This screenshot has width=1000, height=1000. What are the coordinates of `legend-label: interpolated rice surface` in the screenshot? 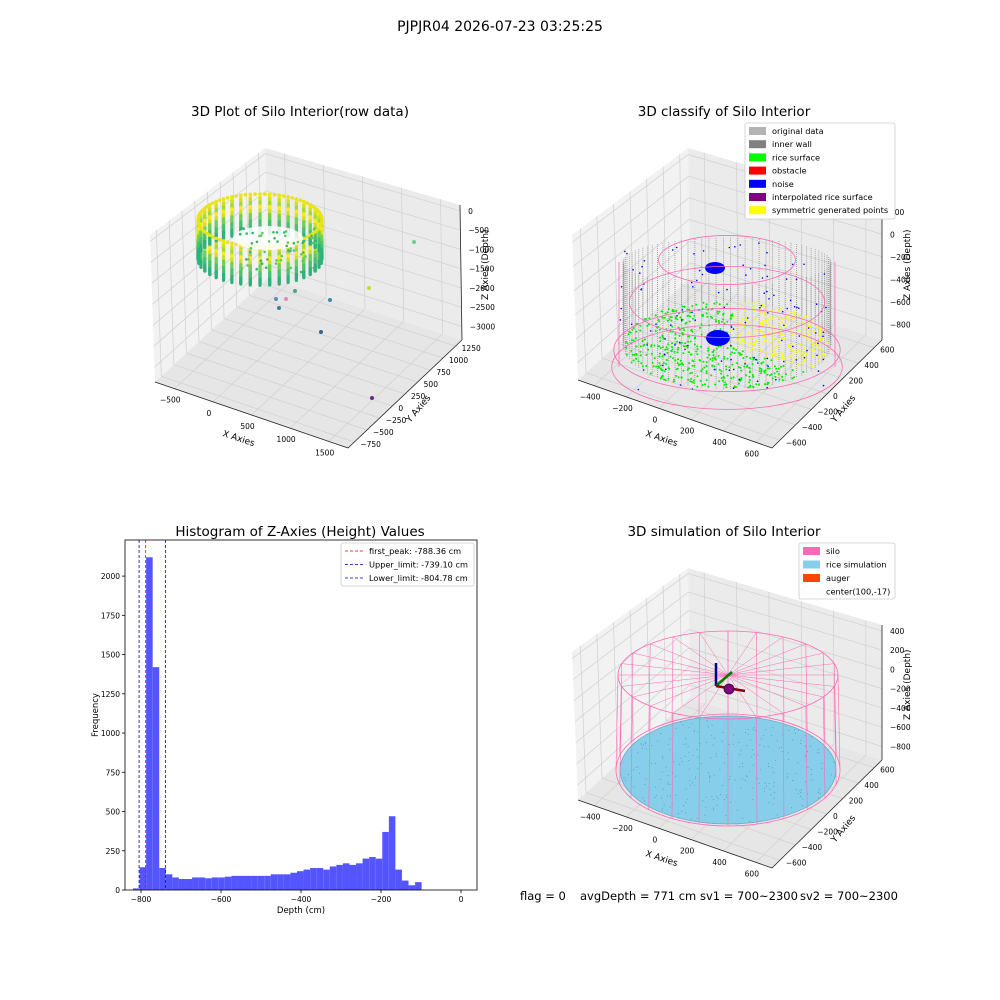 It's located at (822, 197).